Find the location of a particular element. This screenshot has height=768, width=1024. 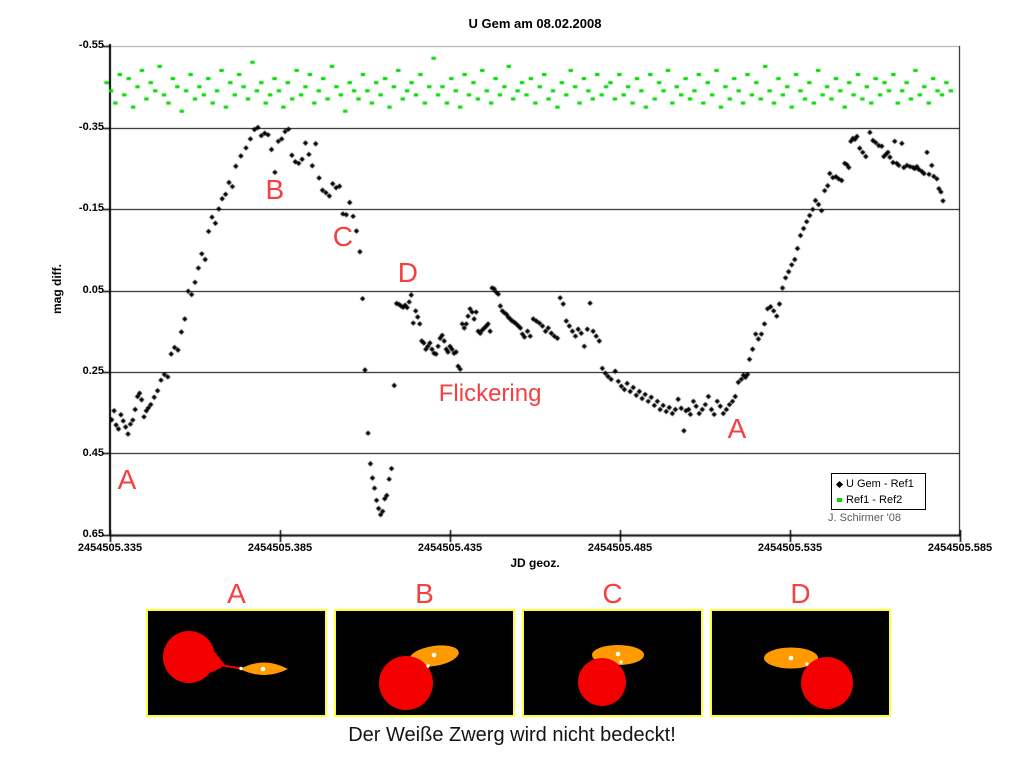

legend-label: U Gem - Ref1 is located at coordinates (880, 484).